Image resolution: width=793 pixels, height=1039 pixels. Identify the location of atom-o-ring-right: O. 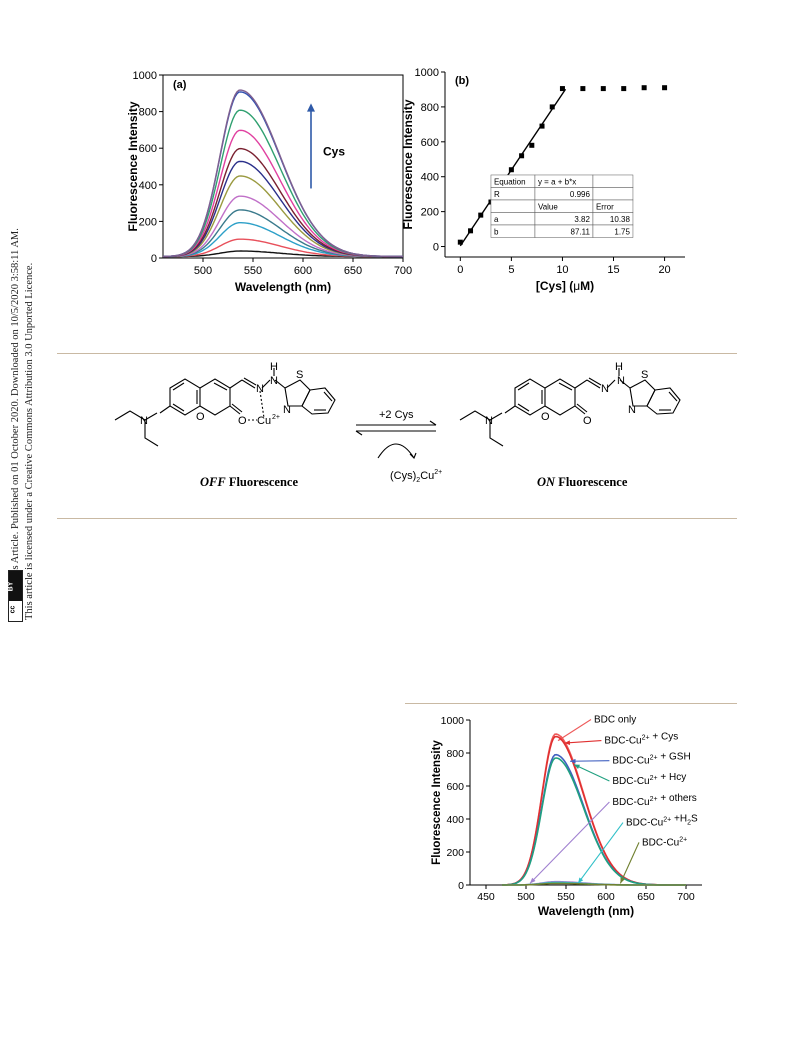
(545, 417).